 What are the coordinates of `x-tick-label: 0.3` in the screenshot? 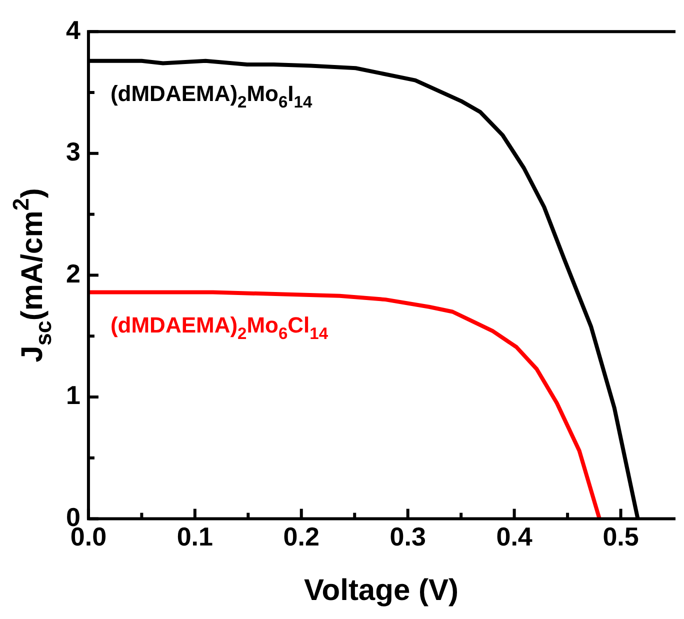 It's located at (408, 537).